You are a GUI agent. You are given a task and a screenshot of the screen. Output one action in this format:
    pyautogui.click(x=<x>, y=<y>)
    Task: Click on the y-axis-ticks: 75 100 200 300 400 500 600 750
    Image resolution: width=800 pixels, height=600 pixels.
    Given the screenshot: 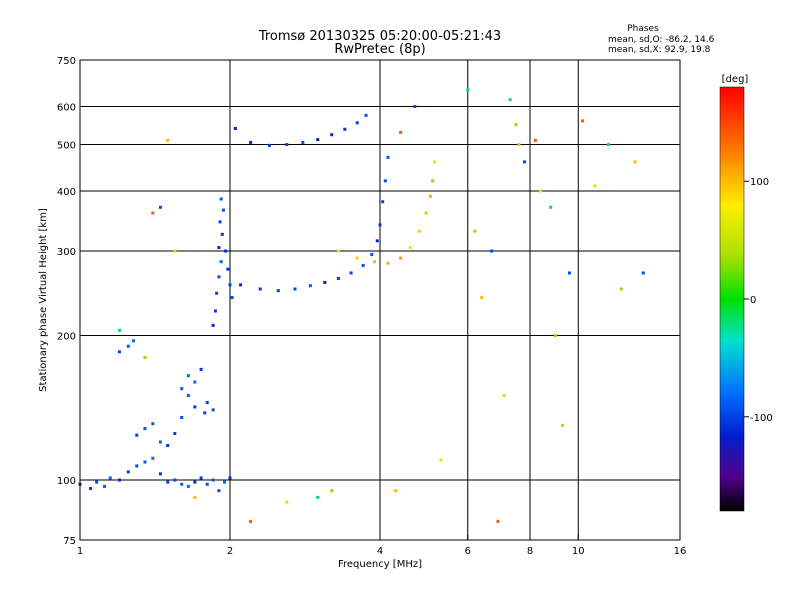 What is the action you would take?
    pyautogui.click(x=71, y=301)
    